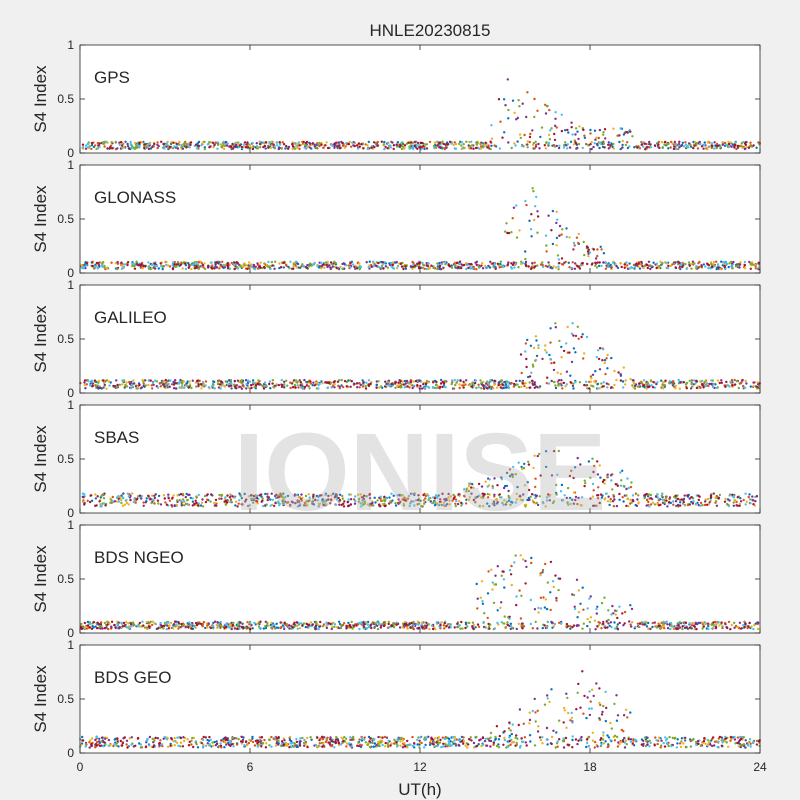  I want to click on axes-background, so click(420, 99).